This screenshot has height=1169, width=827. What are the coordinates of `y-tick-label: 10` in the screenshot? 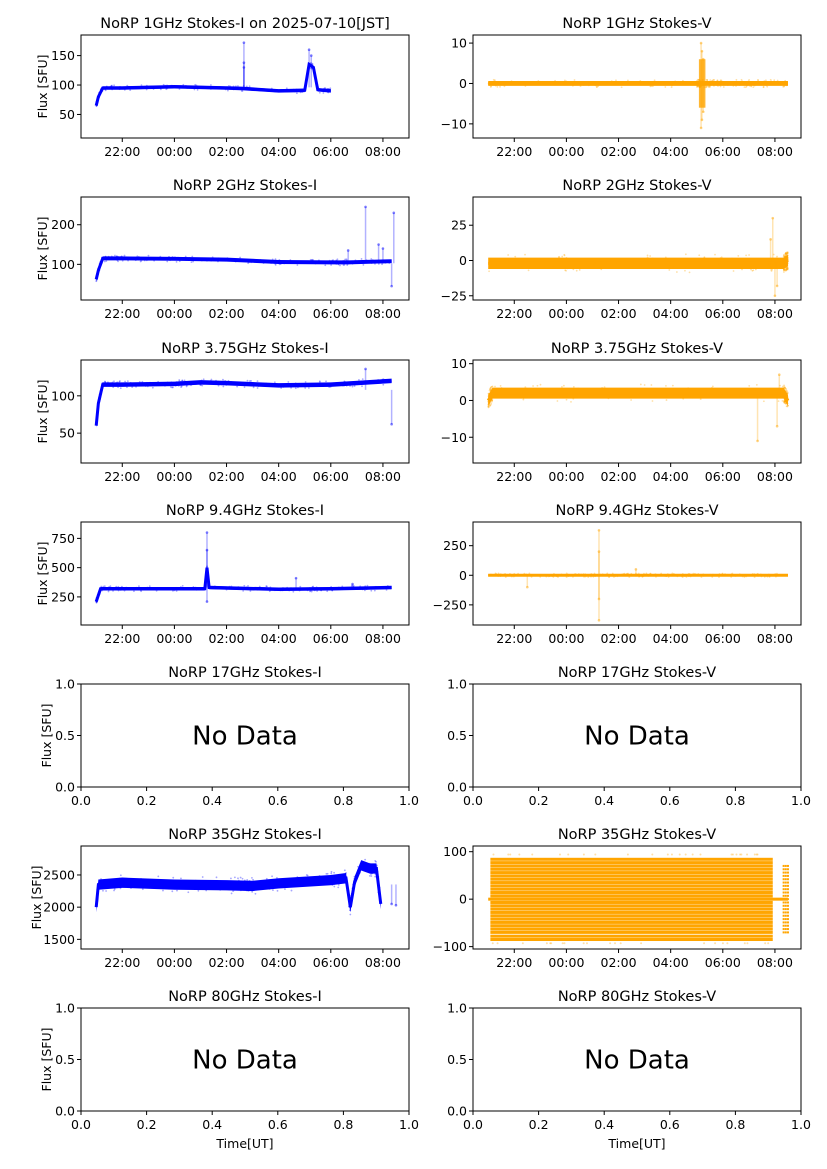 It's located at (459, 43).